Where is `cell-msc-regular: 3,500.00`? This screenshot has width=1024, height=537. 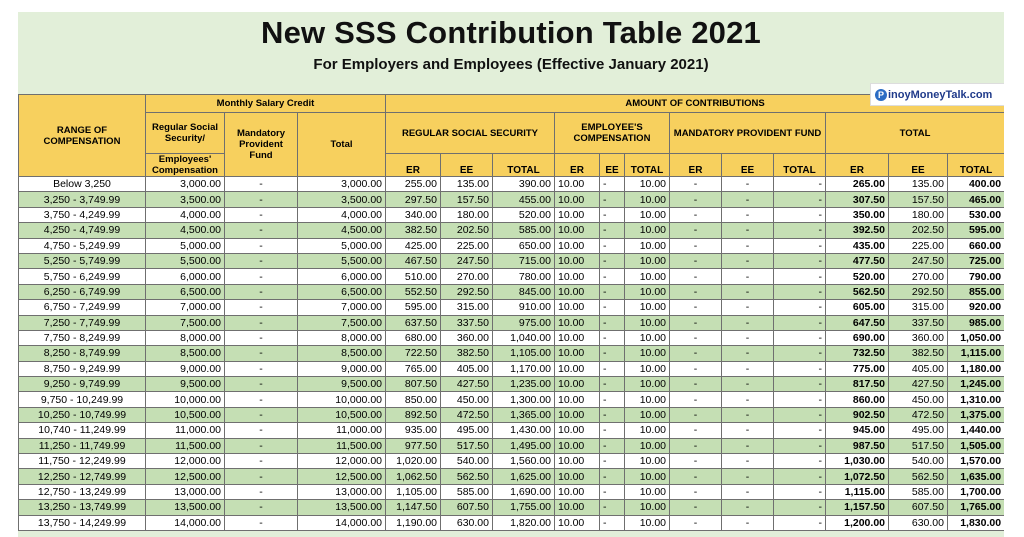
cell-msc-regular: 3,500.00 is located at coordinates (185, 199).